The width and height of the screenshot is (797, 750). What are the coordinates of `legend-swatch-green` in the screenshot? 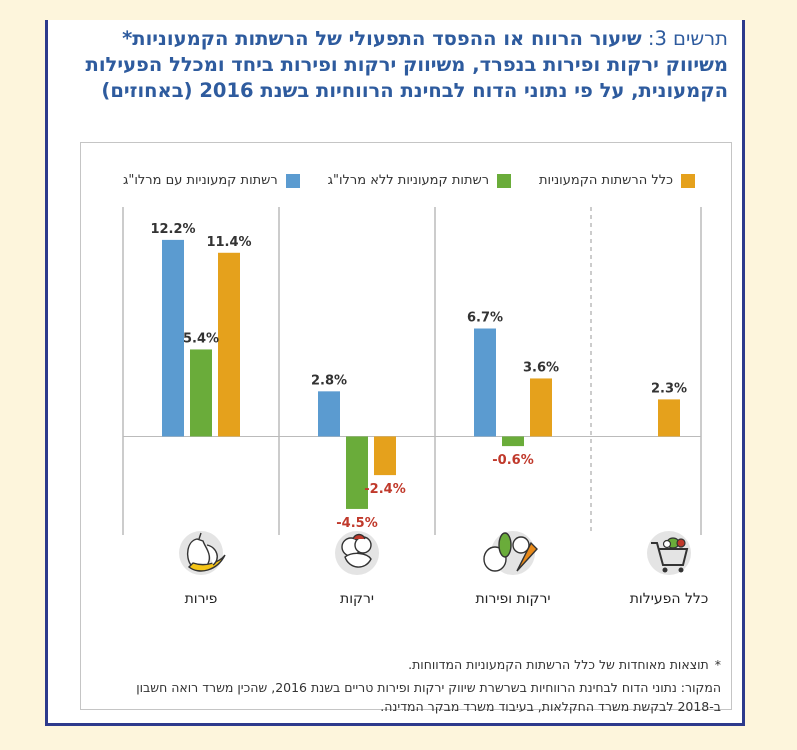 It's located at (504, 180).